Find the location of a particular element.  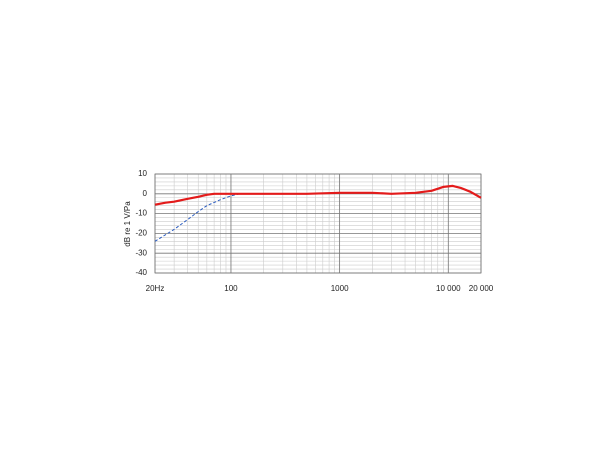

x-tick-label: 10 000 is located at coordinates (448, 288).